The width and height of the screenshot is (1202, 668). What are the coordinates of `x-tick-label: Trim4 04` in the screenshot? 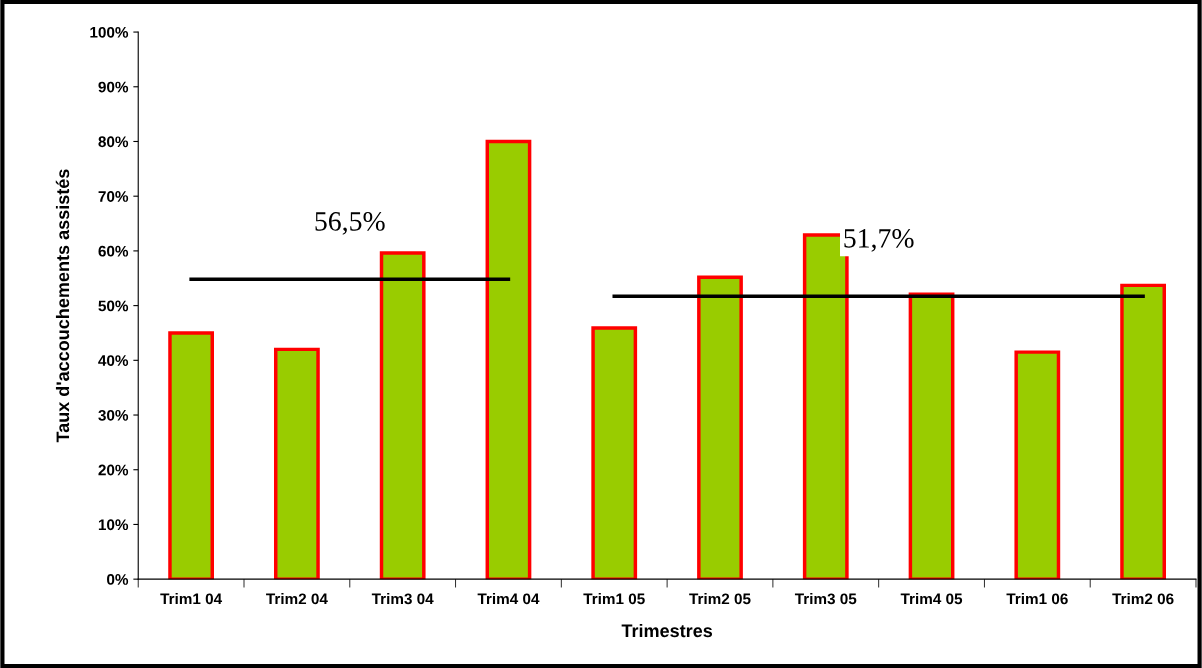 It's located at (508, 599).